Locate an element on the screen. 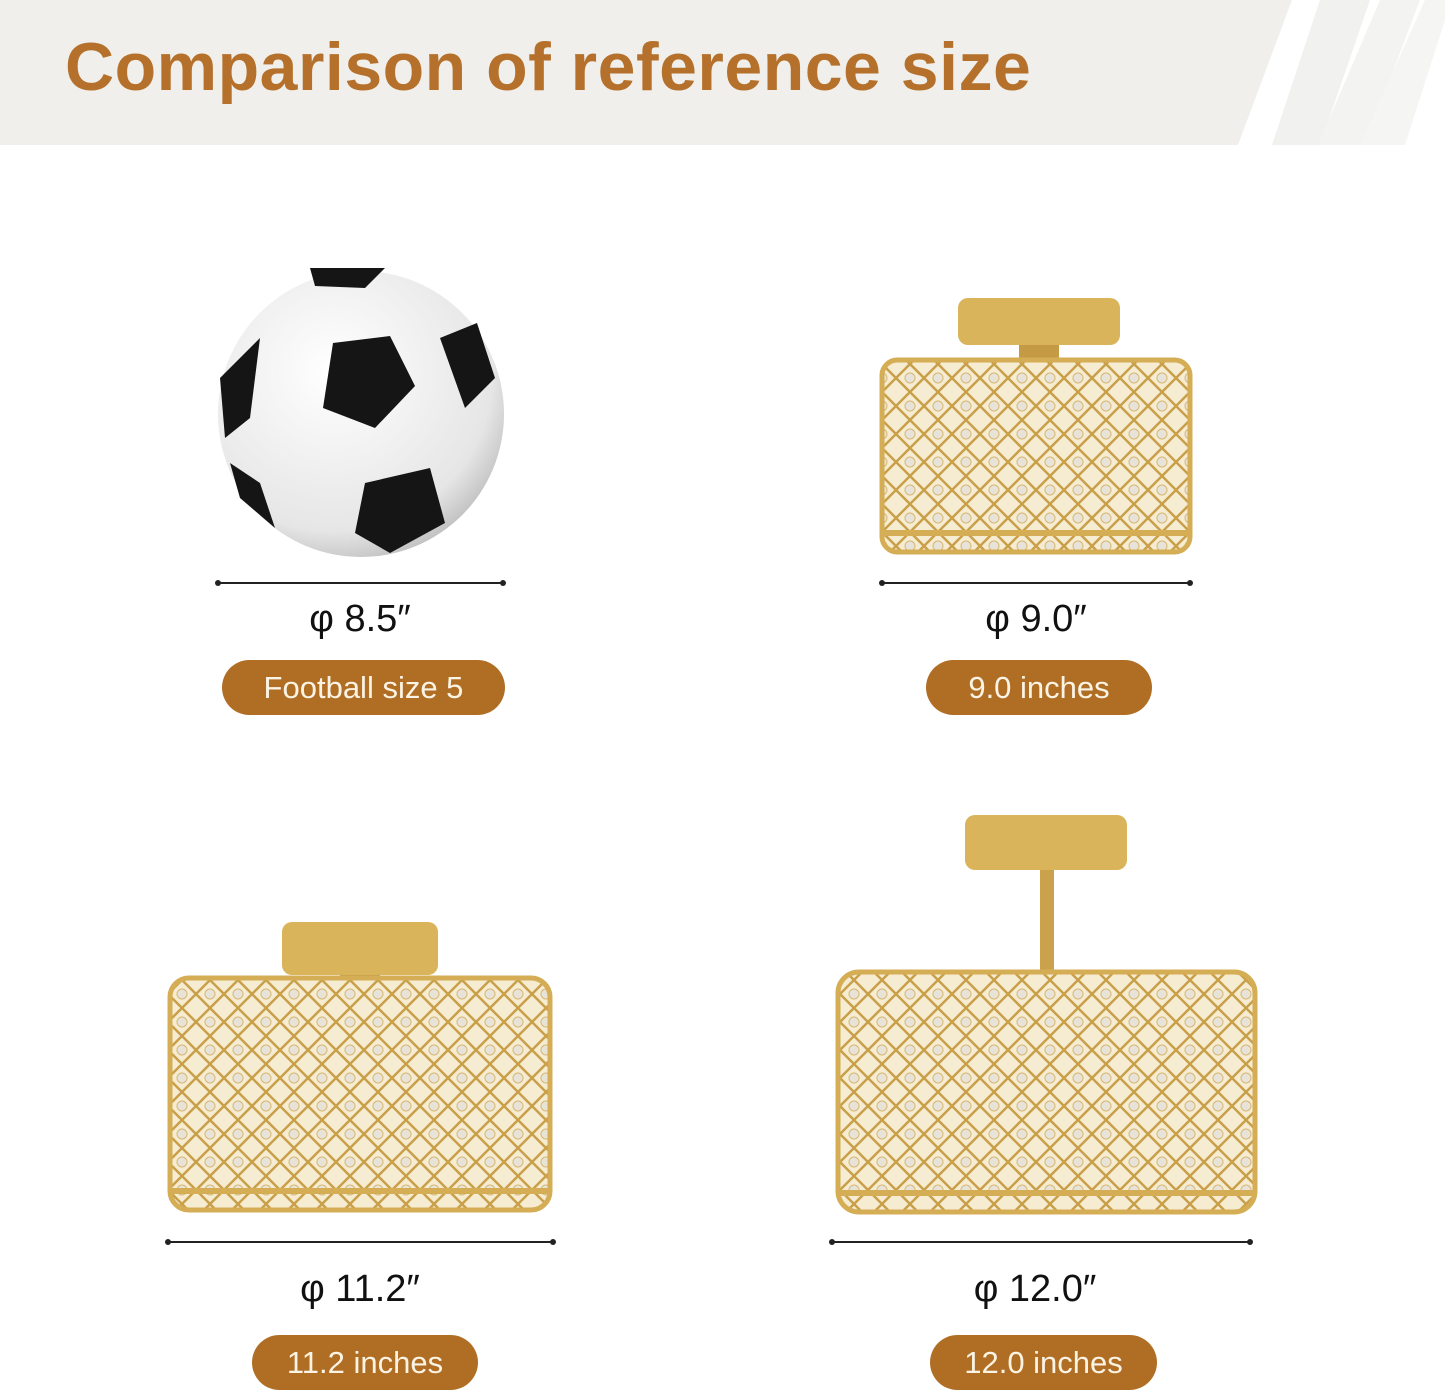 This screenshot has height=1394, width=1445. diameter-label: φ 11.2″ is located at coordinates (360, 1289).